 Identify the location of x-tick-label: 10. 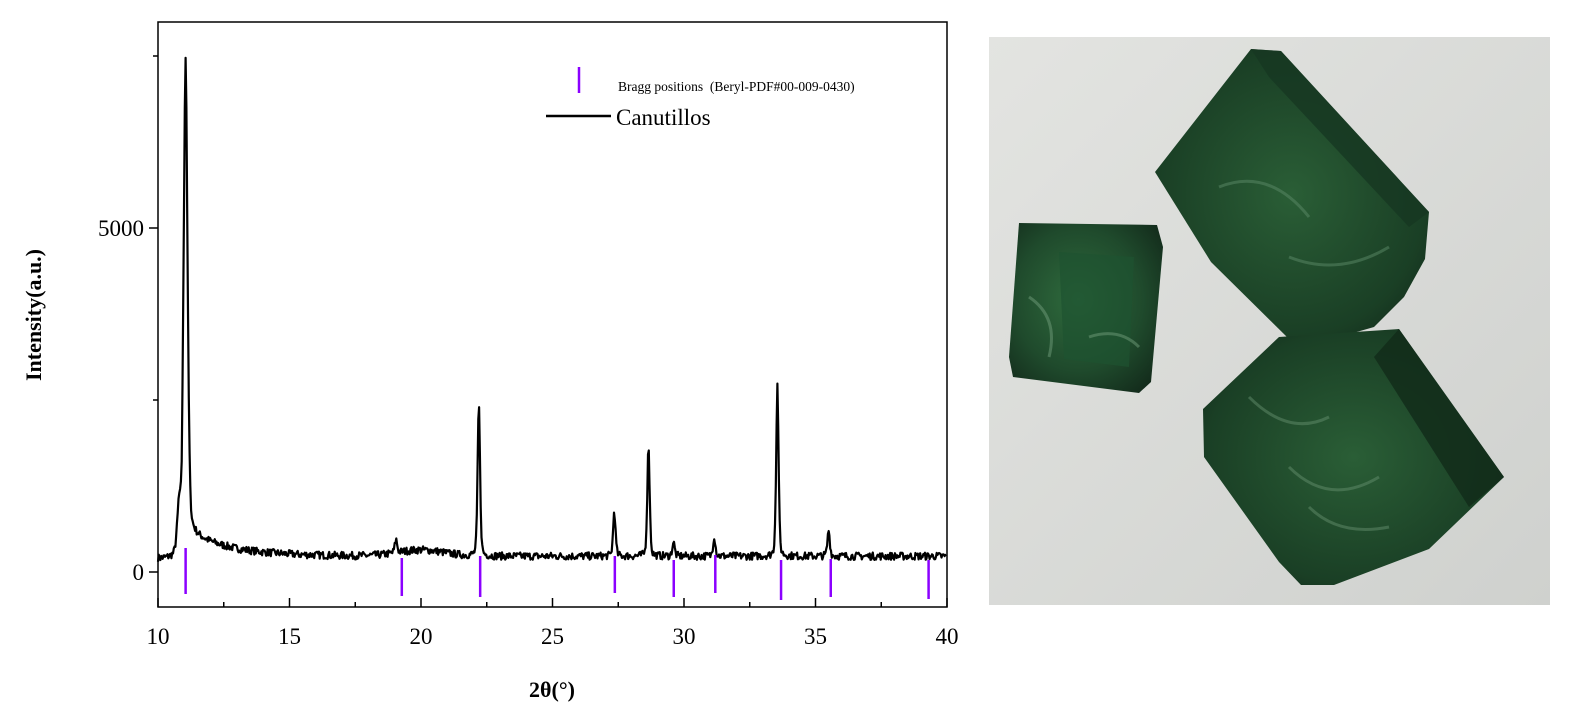
(158, 636).